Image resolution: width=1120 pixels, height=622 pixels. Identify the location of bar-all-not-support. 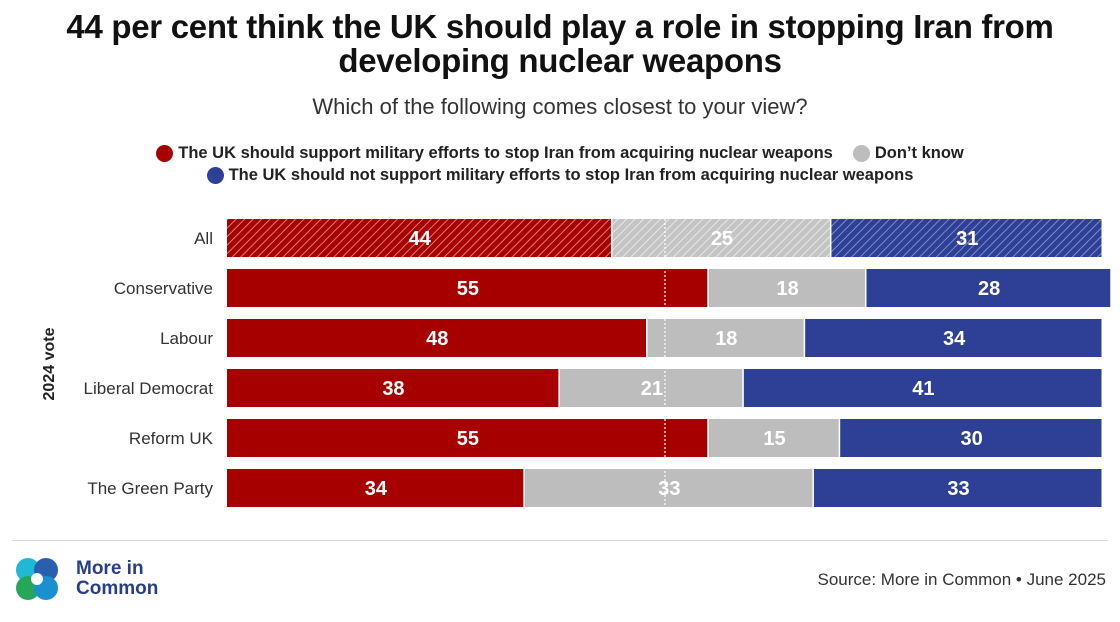
(966, 238).